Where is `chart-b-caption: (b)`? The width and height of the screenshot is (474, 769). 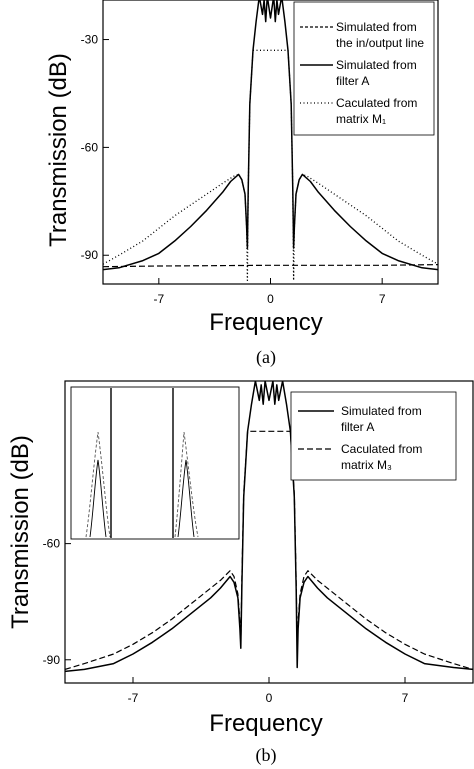
chart-b-caption: (b) is located at coordinates (266, 755).